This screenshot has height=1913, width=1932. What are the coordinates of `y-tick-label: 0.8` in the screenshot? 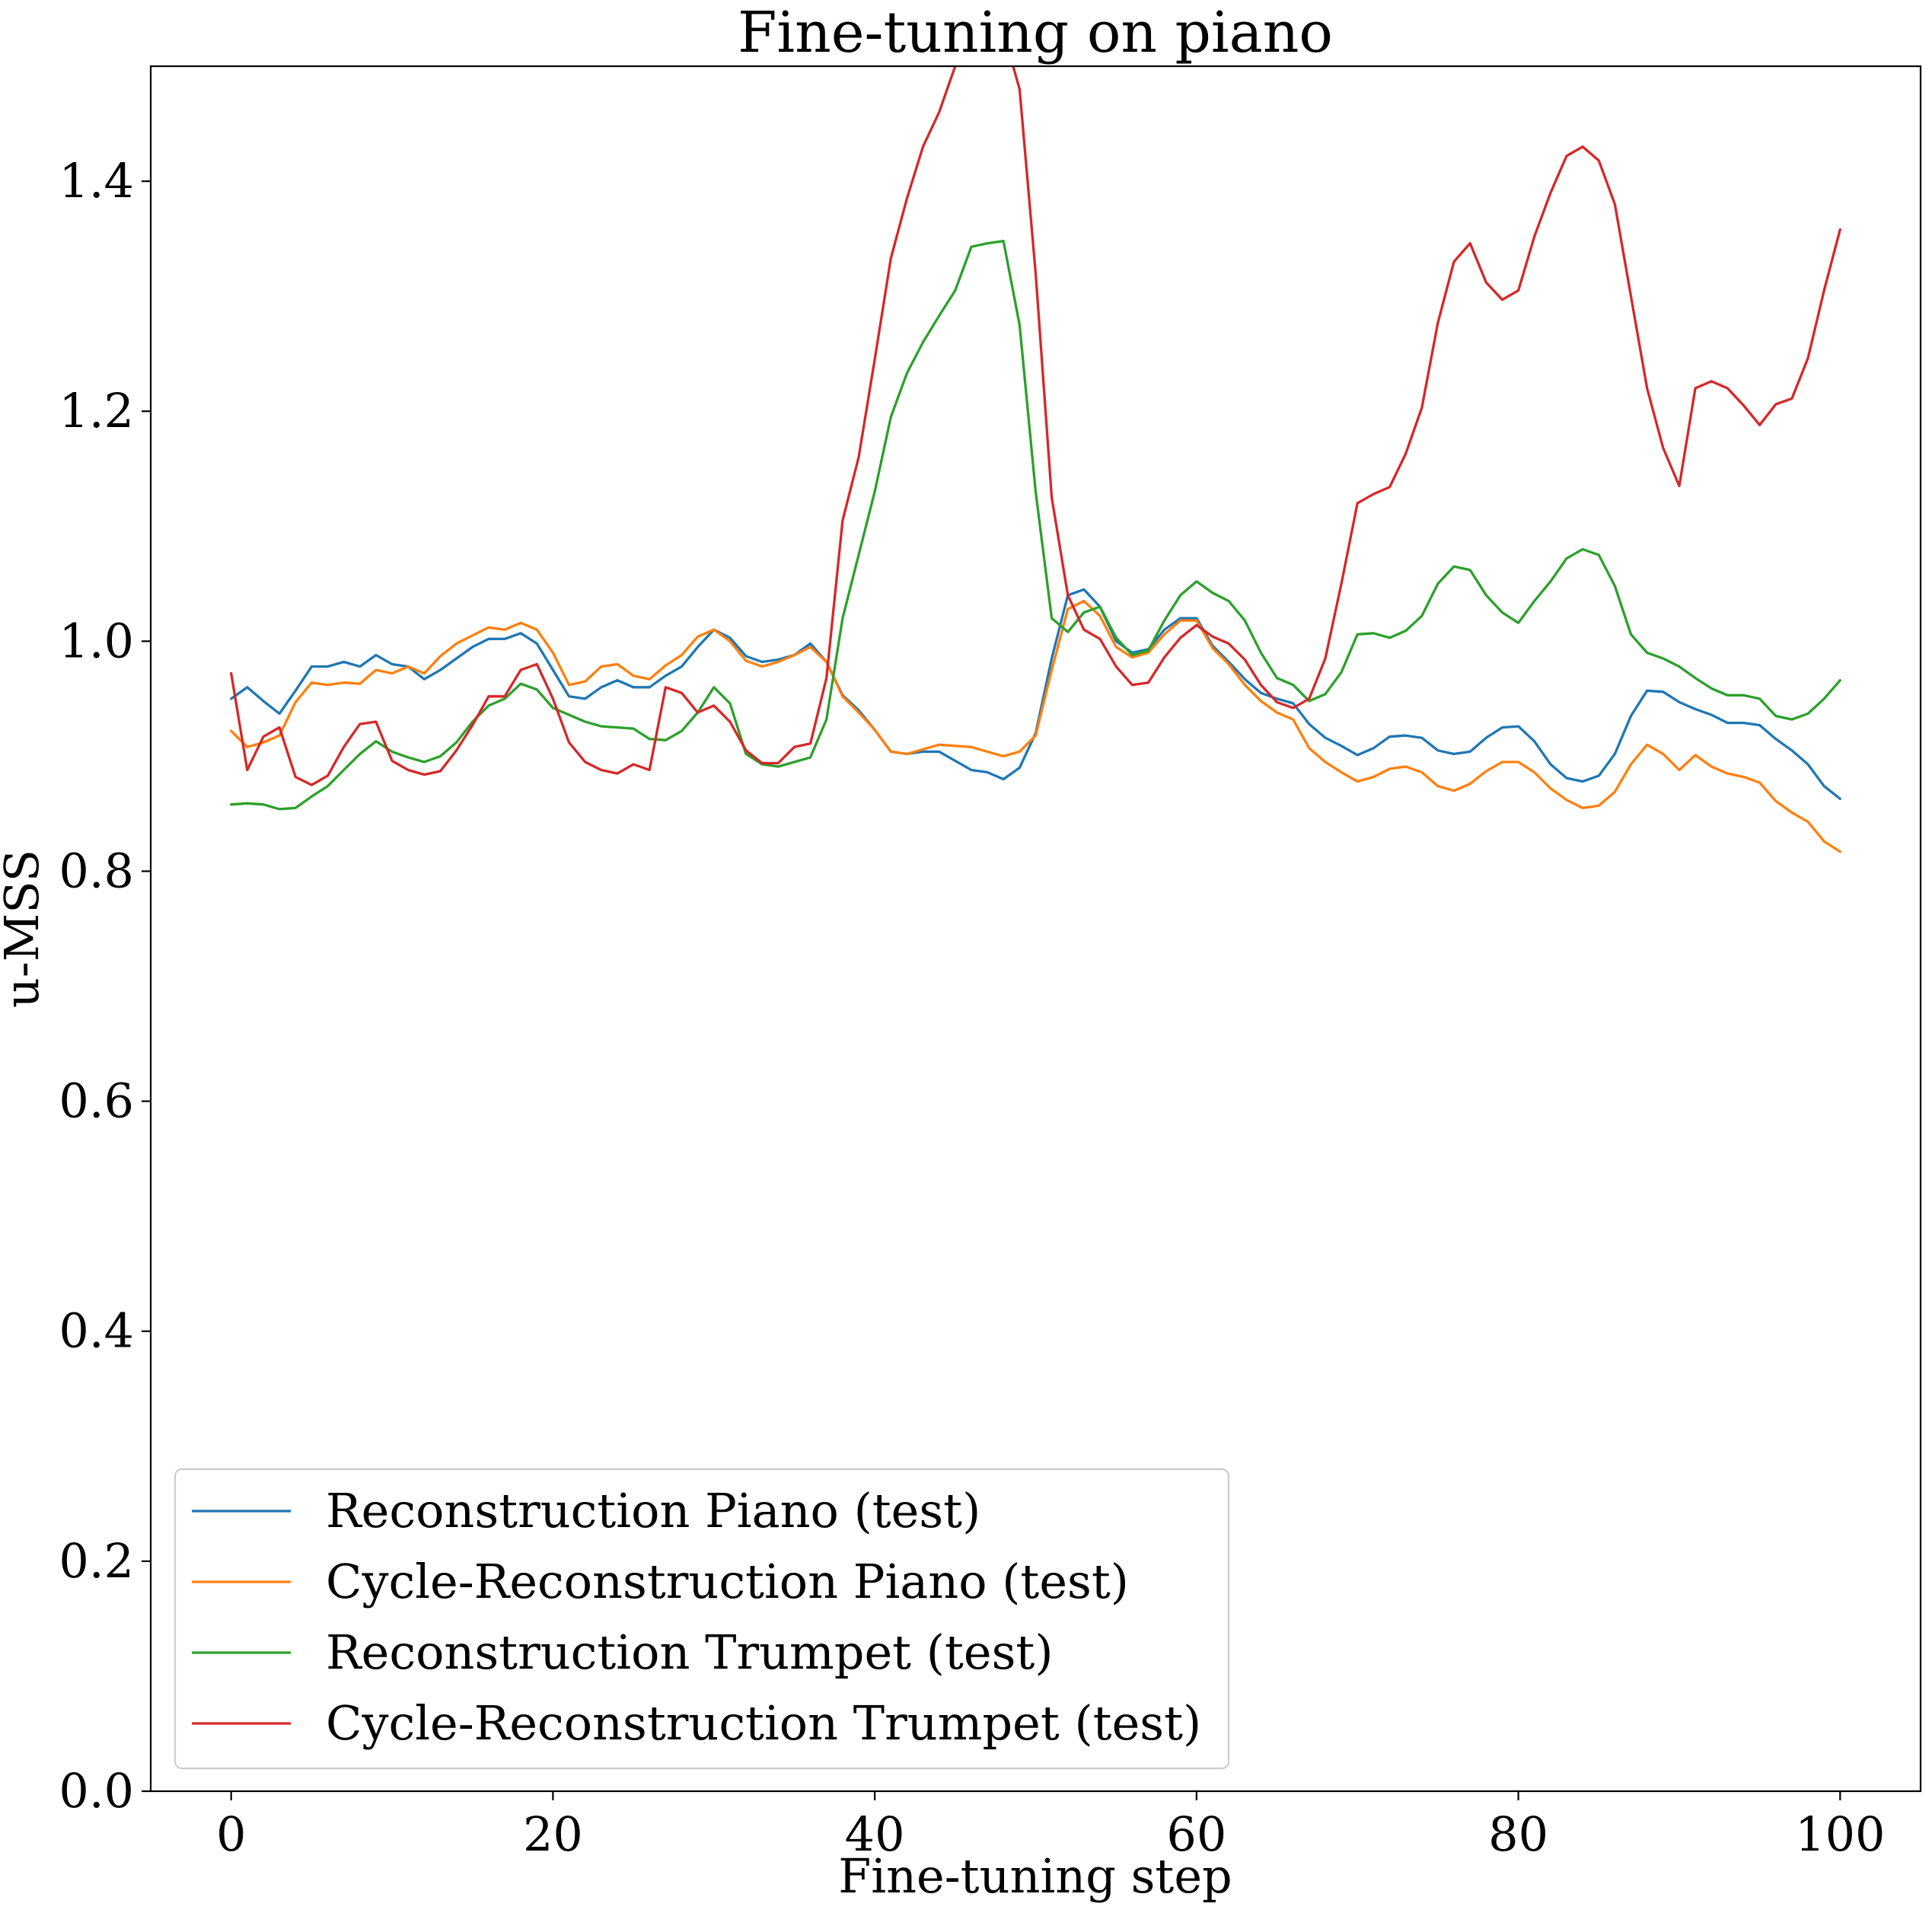 It's located at (96, 870).